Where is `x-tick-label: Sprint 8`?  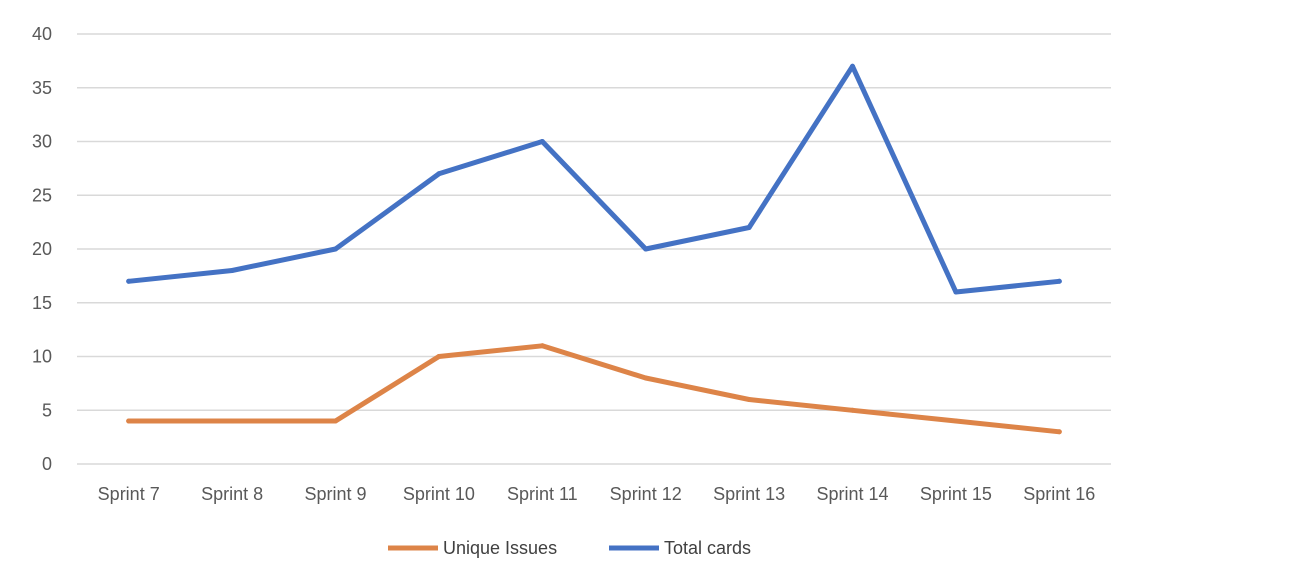 x-tick-label: Sprint 8 is located at coordinates (232, 494).